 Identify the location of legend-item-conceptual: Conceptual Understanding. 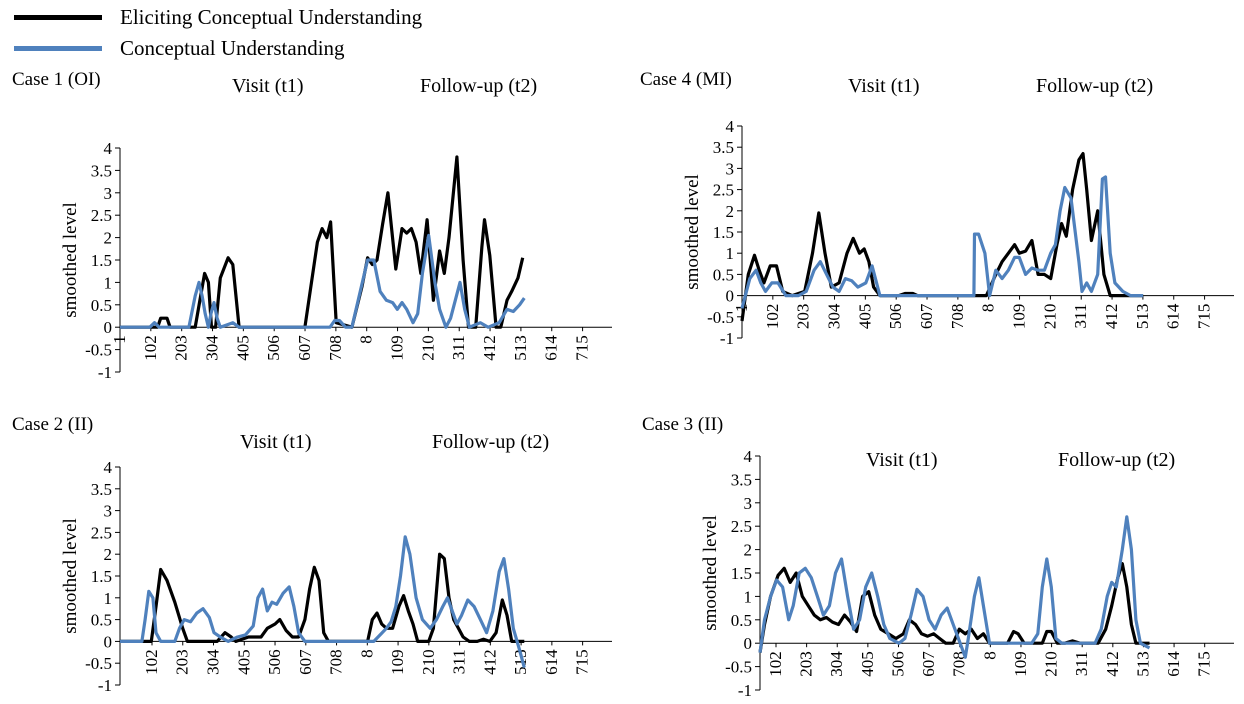
(179, 48).